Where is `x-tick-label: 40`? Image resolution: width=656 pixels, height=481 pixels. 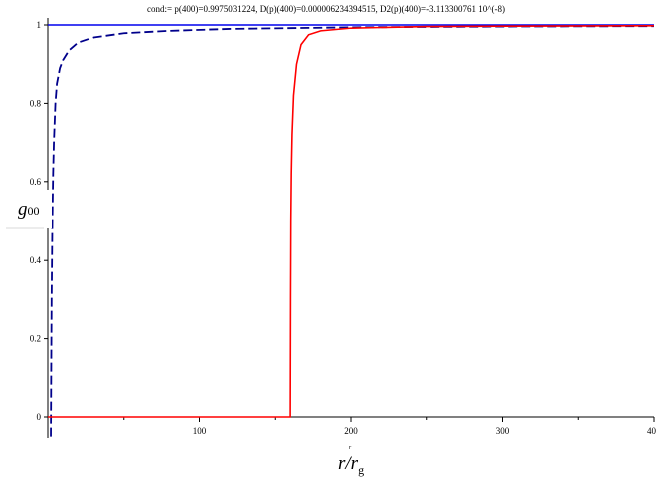
x-tick-label: 40 is located at coordinates (651, 431).